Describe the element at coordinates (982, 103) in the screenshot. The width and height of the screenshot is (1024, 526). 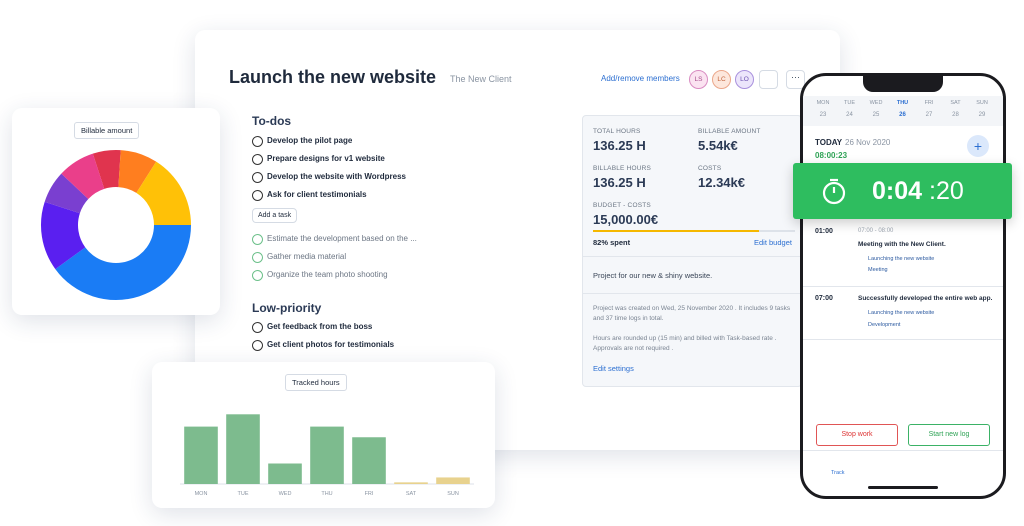
I see `weekday: SUN` at that location.